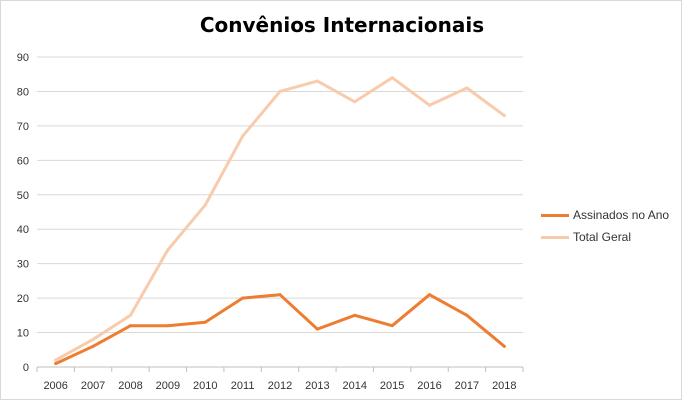 The width and height of the screenshot is (682, 401). Describe the element at coordinates (430, 105) in the screenshot. I see `data-point-total-geral-2016` at that location.